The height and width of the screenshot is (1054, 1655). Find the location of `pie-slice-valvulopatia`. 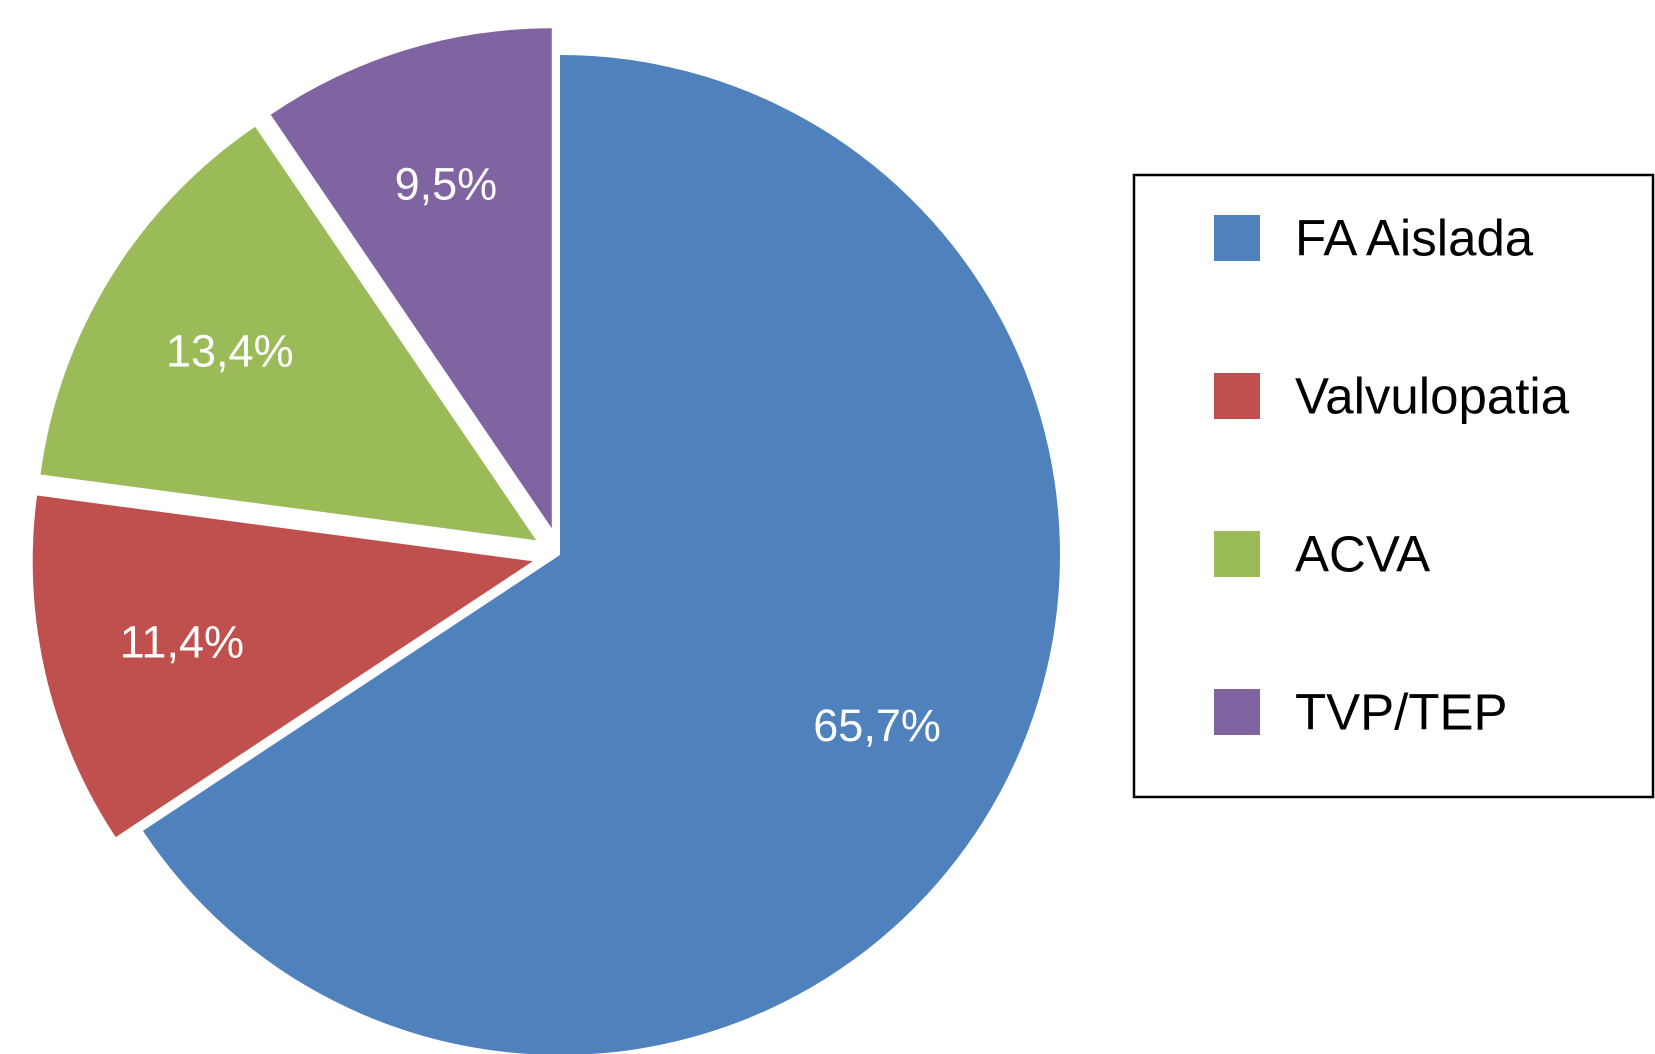

pie-slice-valvulopatia is located at coordinates (282, 666).